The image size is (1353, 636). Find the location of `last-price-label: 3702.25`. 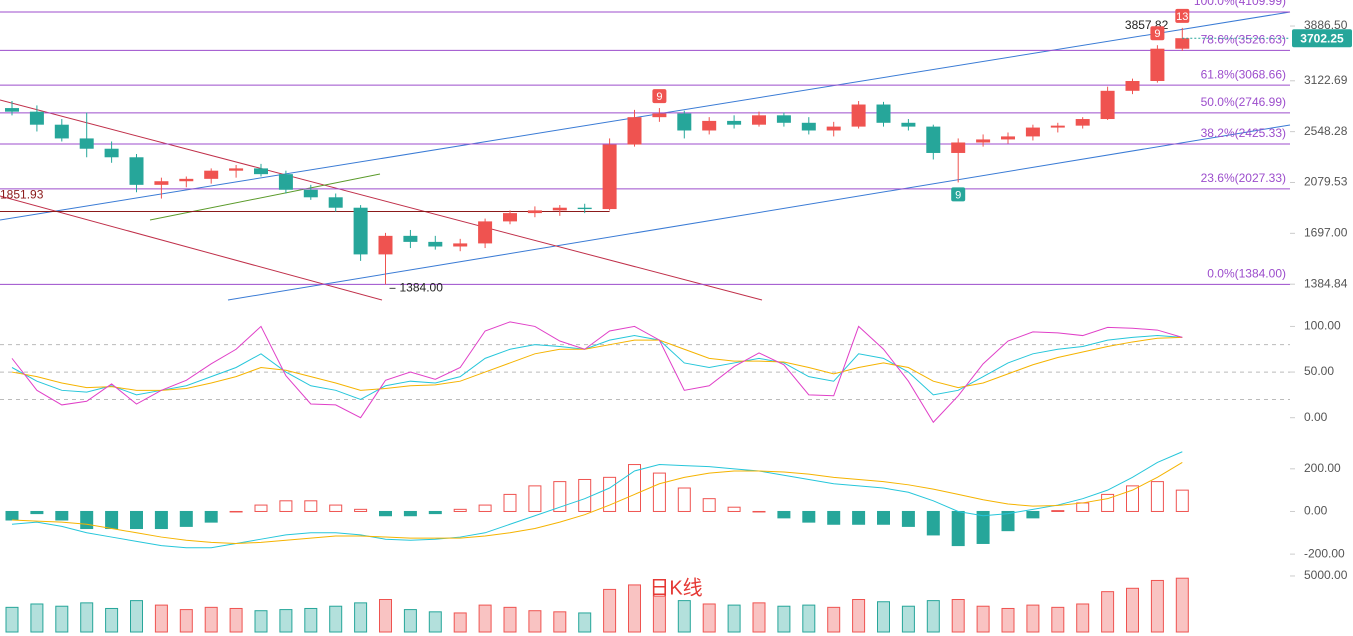

last-price-label: 3702.25 is located at coordinates (1322, 38).